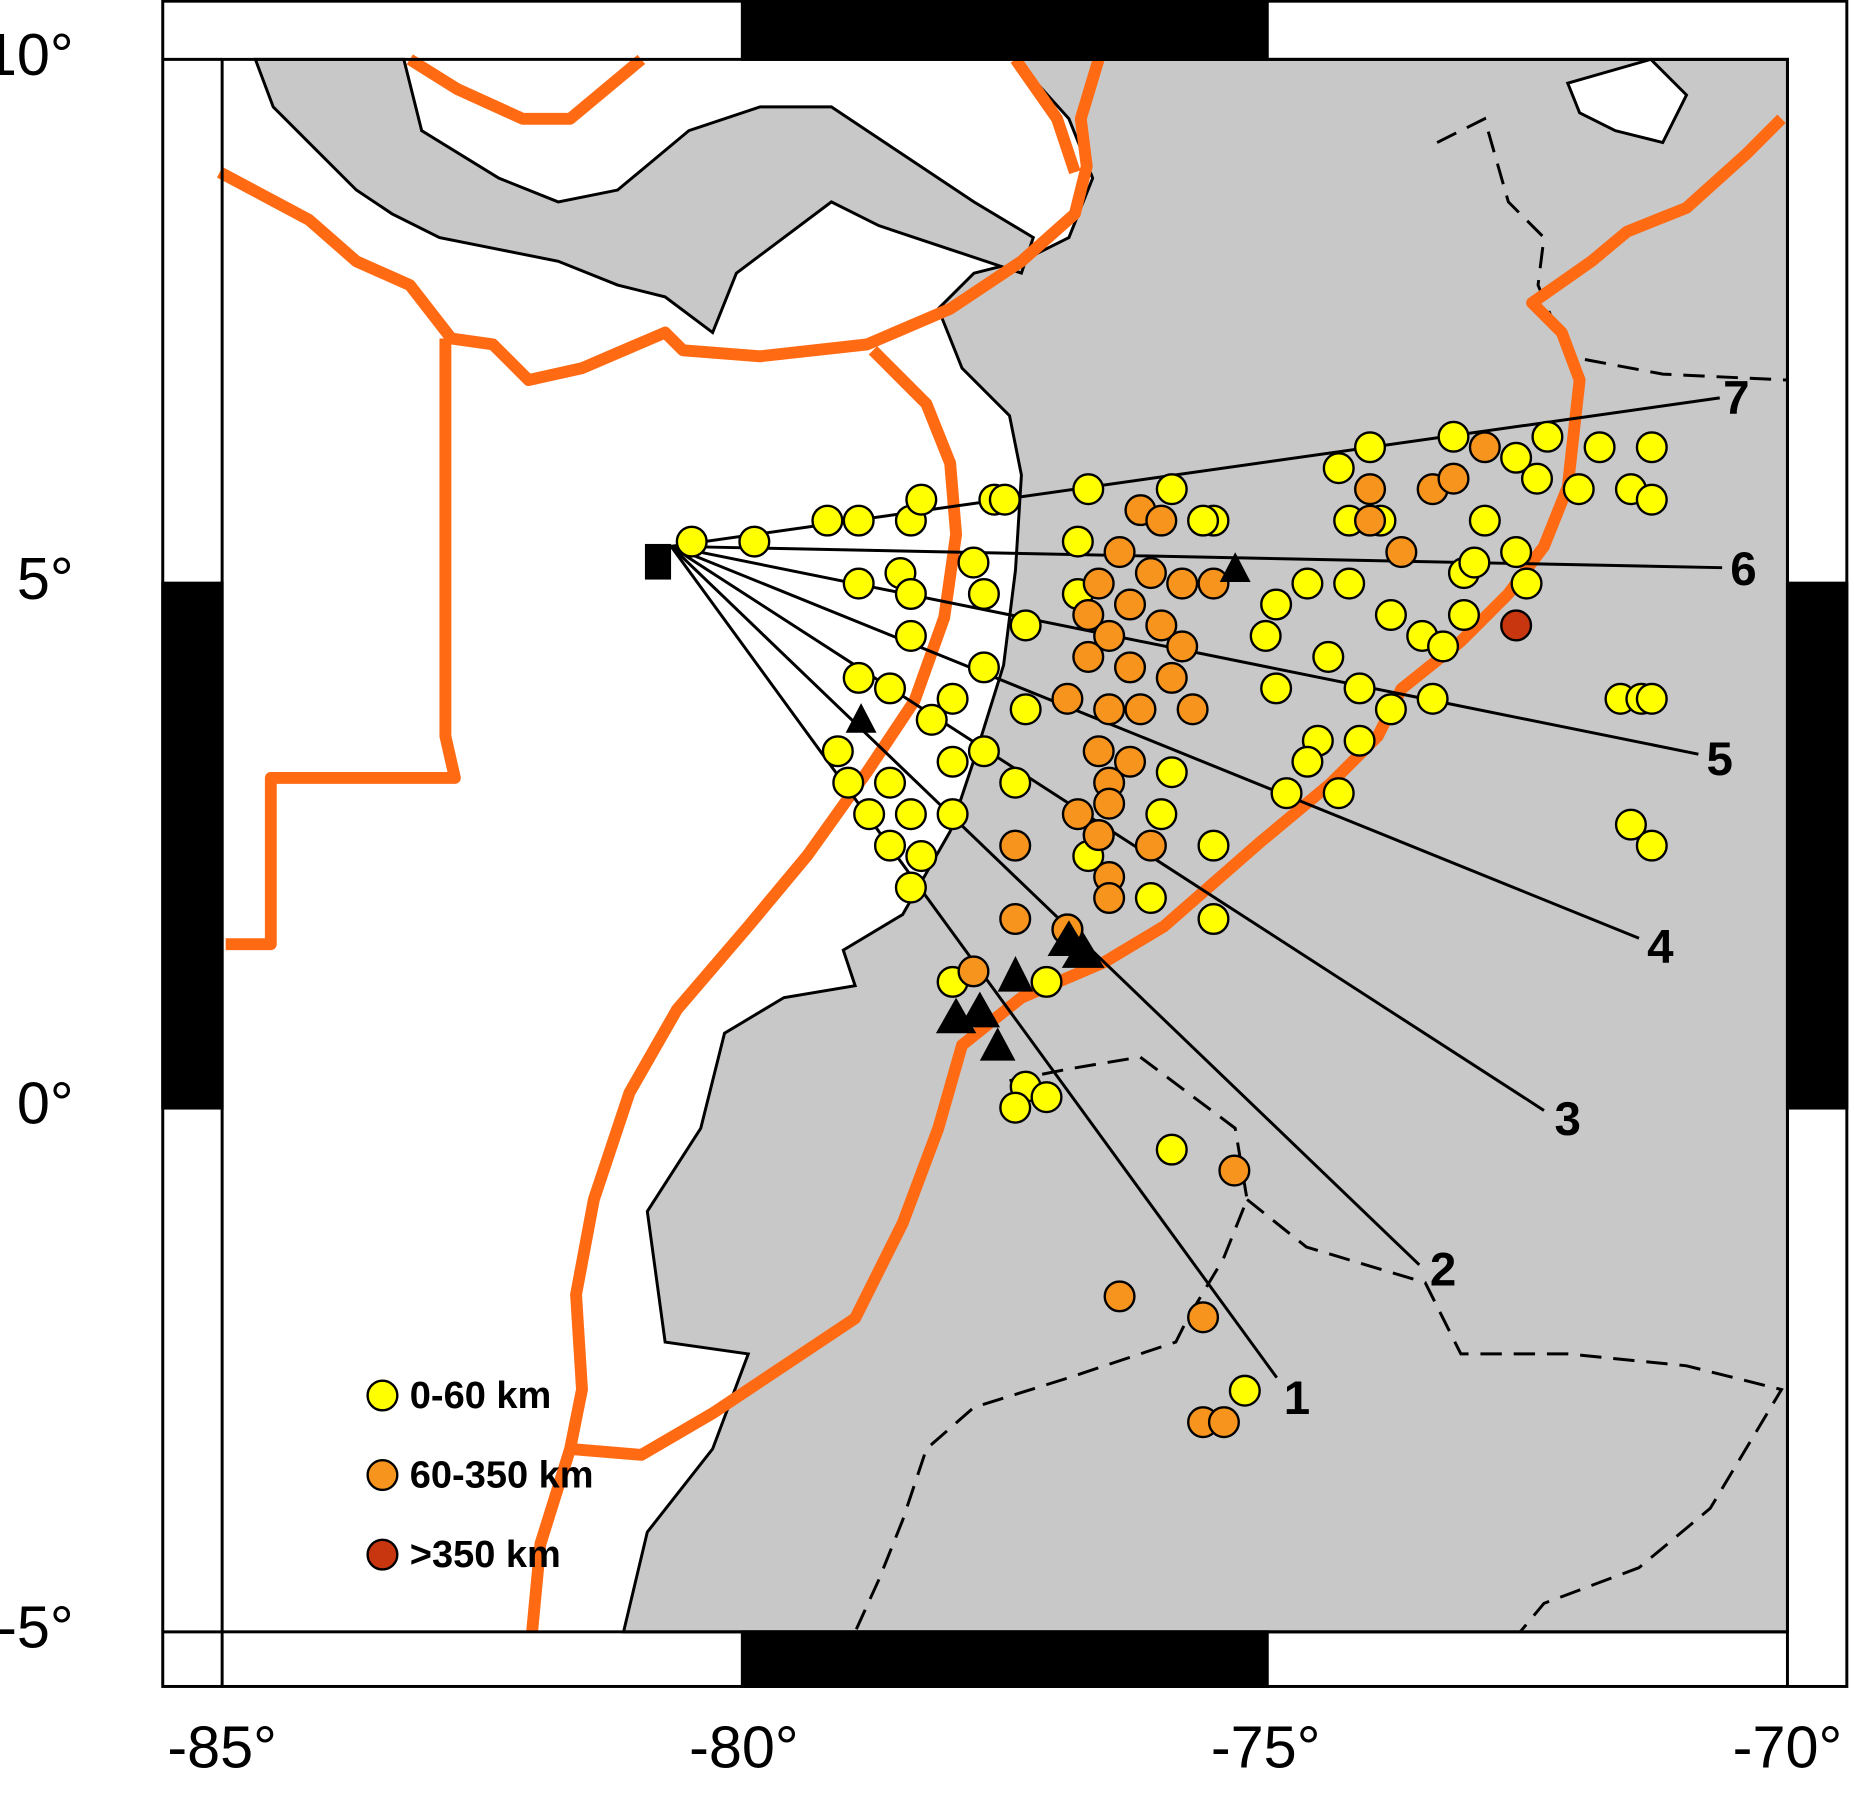 This screenshot has width=1854, height=1800. Describe the element at coordinates (1720, 759) in the screenshot. I see `profile-label: 5` at that location.